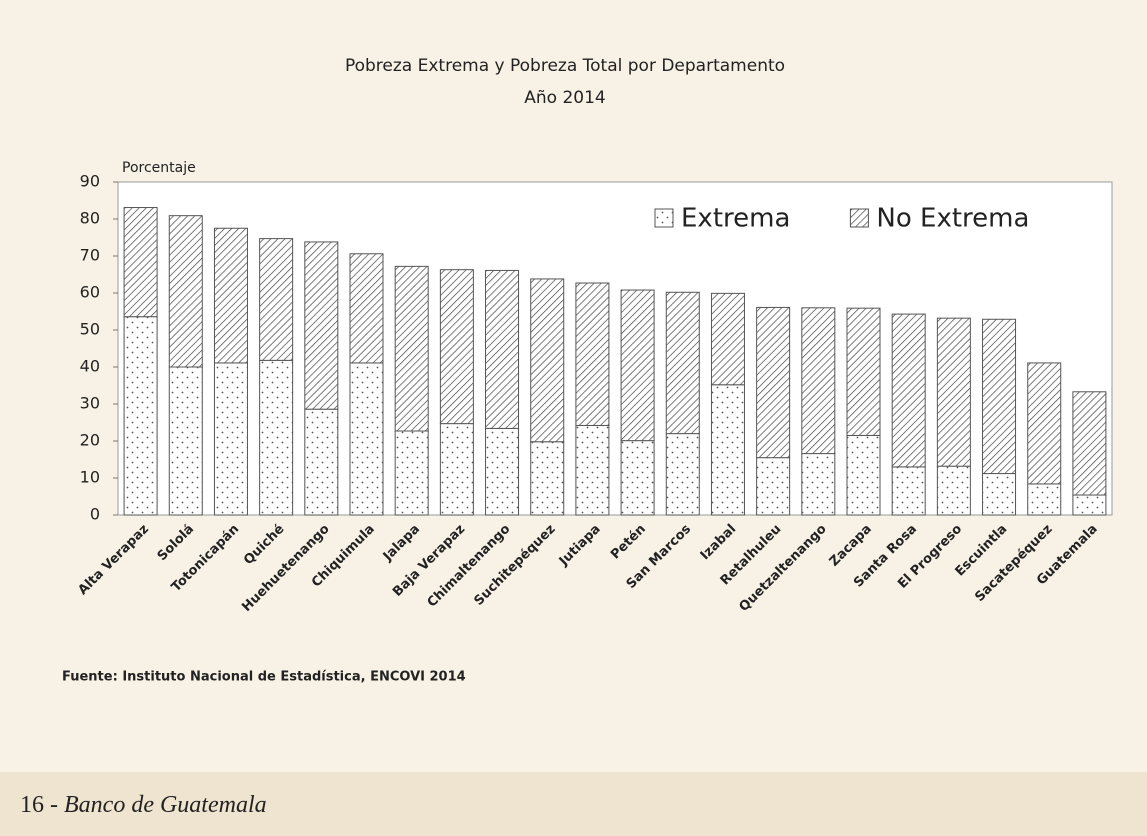 Image resolution: width=1147 pixels, height=836 pixels. What do you see at coordinates (165, 805) in the screenshot?
I see `footer-text: Banco de Guatemala` at bounding box center [165, 805].